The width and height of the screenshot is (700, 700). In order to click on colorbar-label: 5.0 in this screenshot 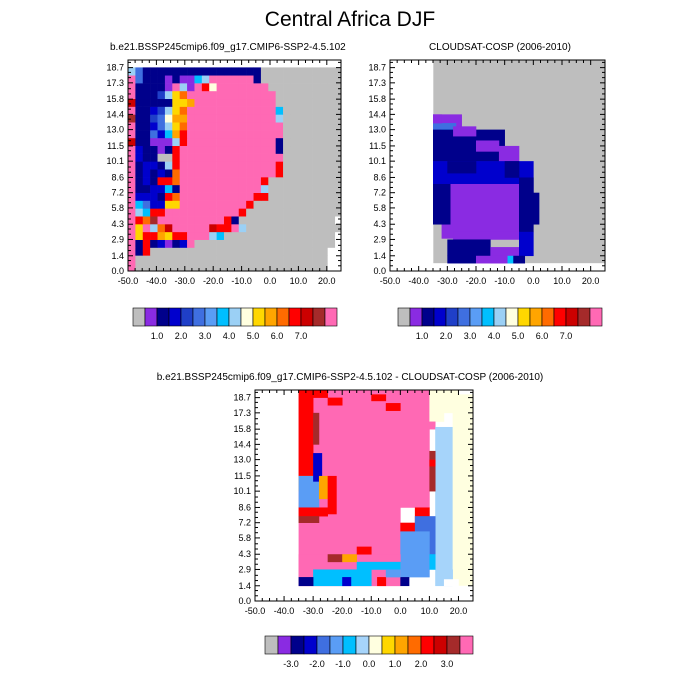, I will do `click(518, 336)`.